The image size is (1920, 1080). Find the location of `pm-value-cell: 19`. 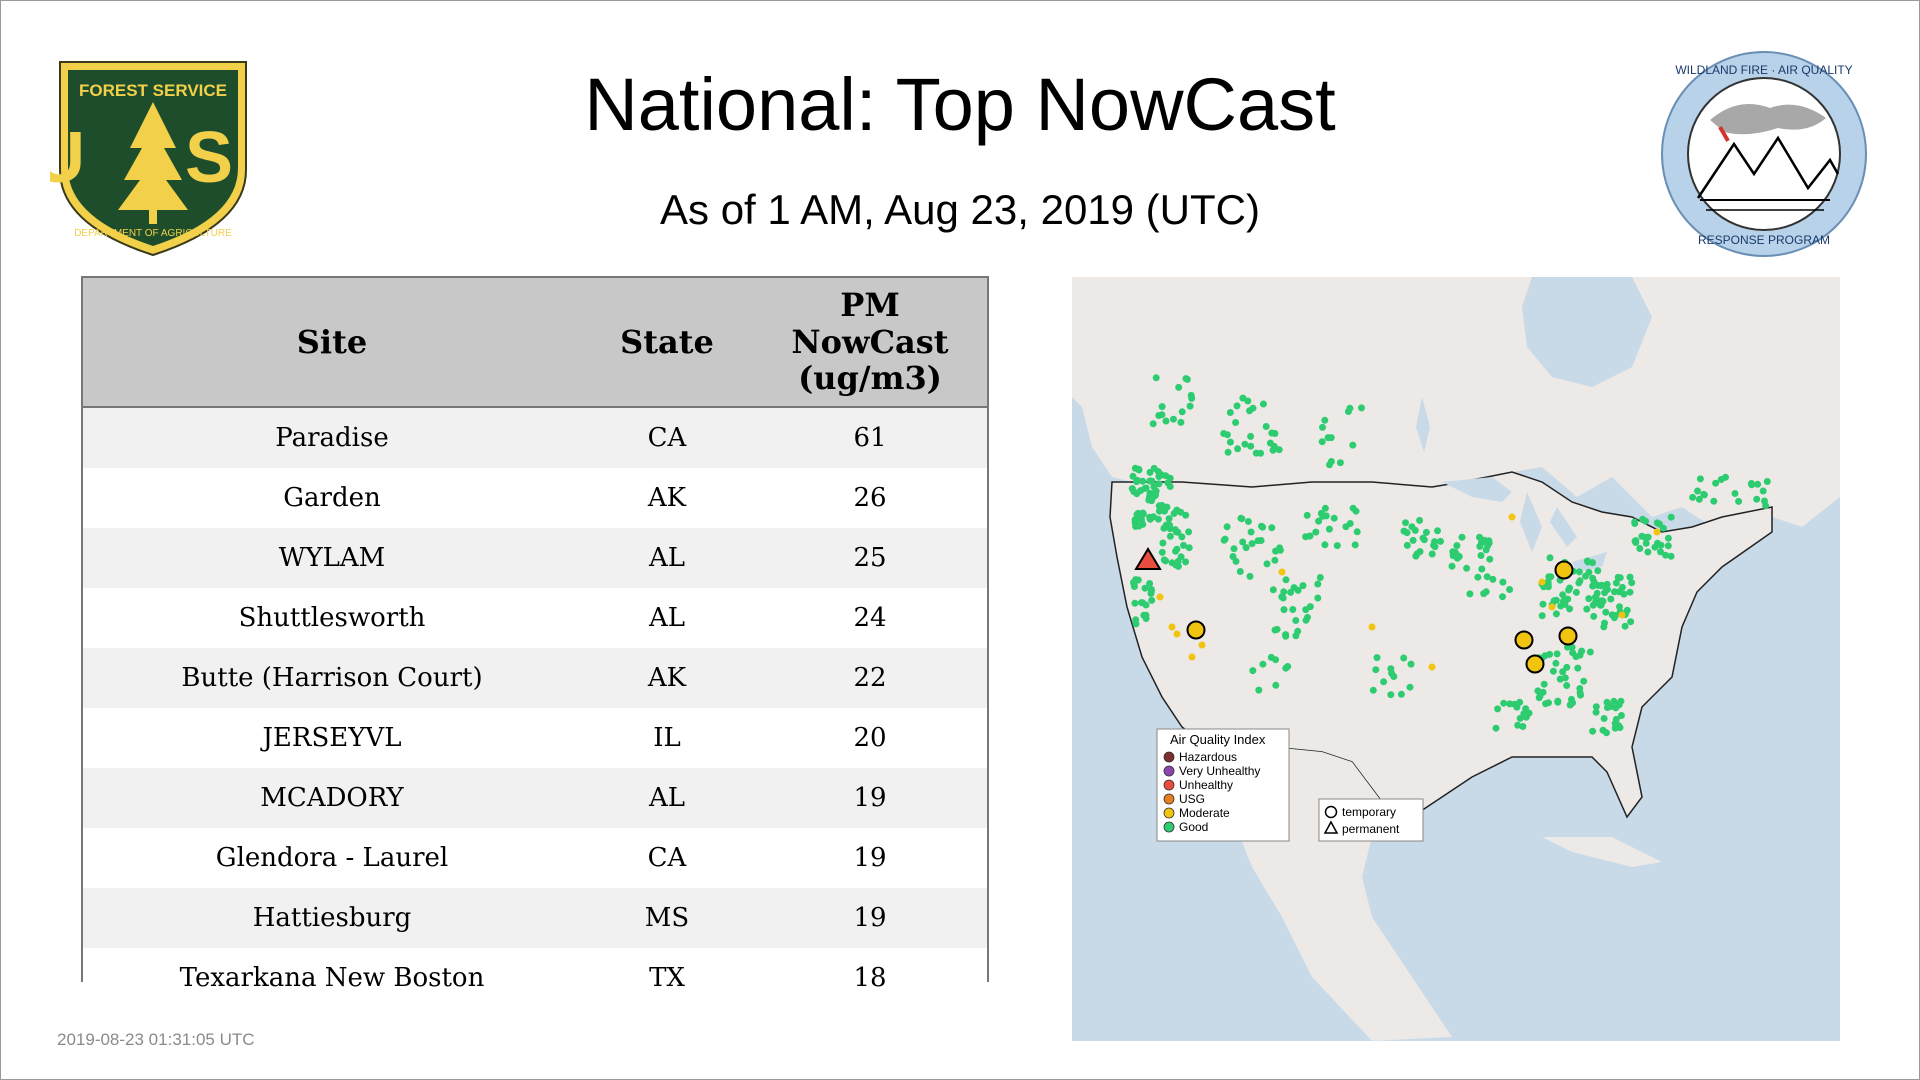

pm-value-cell: 19 is located at coordinates (870, 798).